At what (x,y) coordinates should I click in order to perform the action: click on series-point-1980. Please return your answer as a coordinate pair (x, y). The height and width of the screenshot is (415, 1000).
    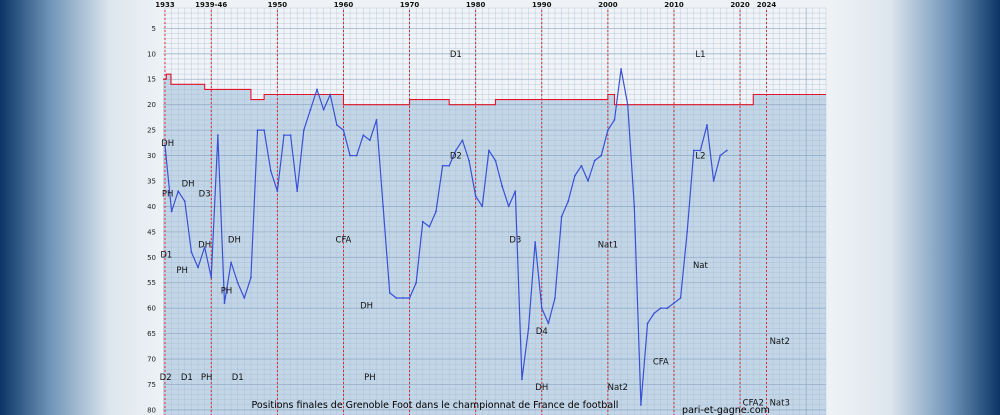
    Looking at the image, I should click on (475, 196).